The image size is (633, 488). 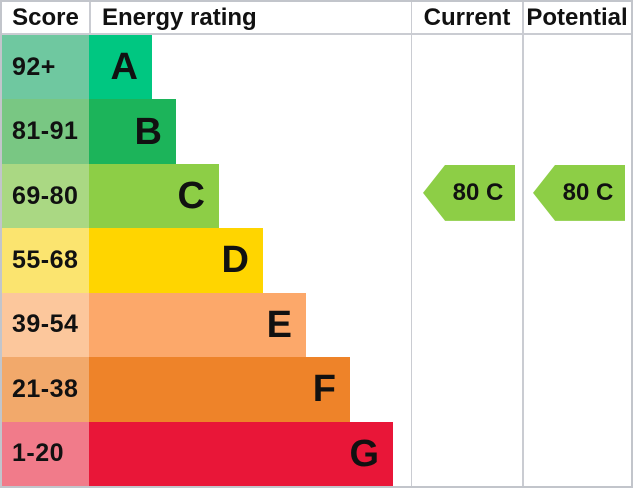 I want to click on band-row: 39-54 E, so click(x=316, y=325).